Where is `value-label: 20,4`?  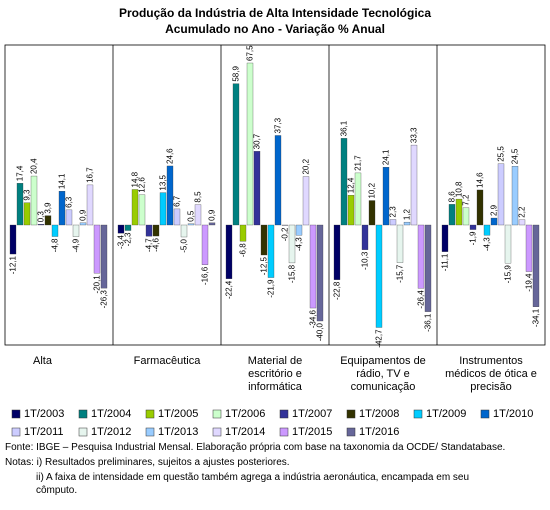
value-label: 20,4 is located at coordinates (34, 166).